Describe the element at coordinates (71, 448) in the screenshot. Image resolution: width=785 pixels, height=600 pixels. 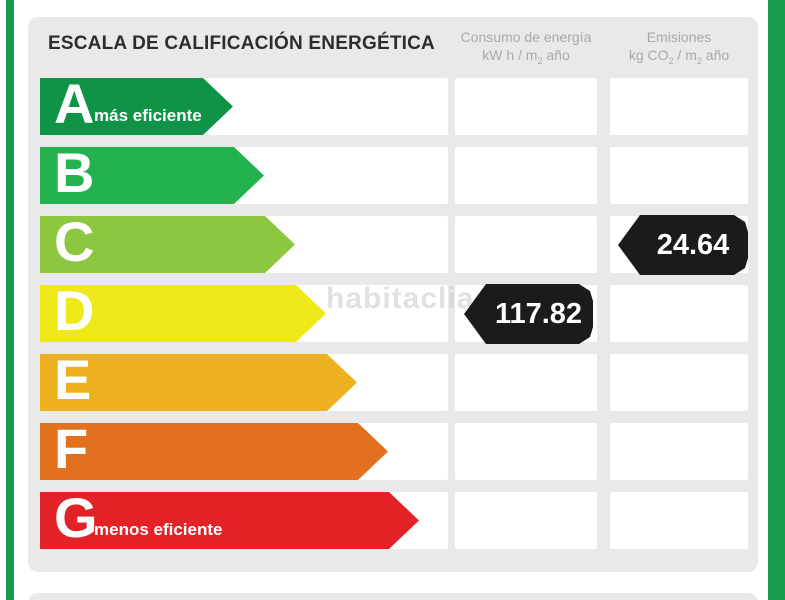
I see `rating-letter-f: F` at that location.